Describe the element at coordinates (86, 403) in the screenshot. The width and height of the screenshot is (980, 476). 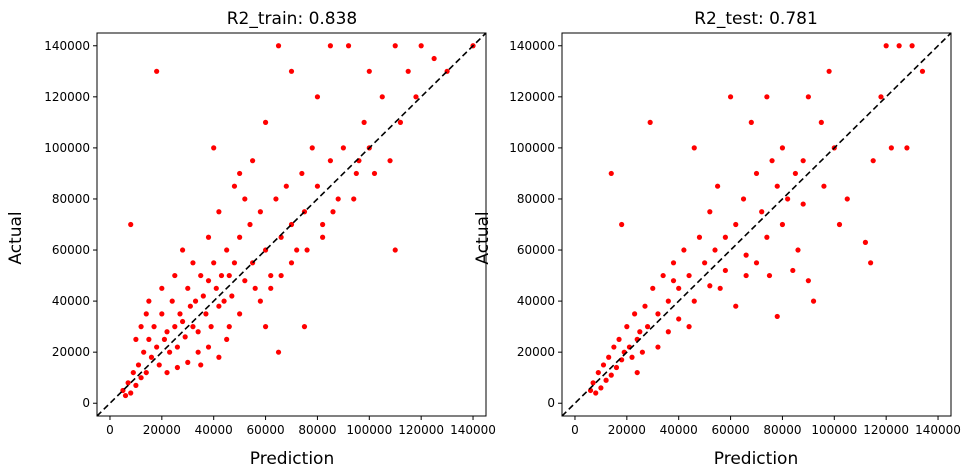
I see `train-y-tick-label: 0` at that location.